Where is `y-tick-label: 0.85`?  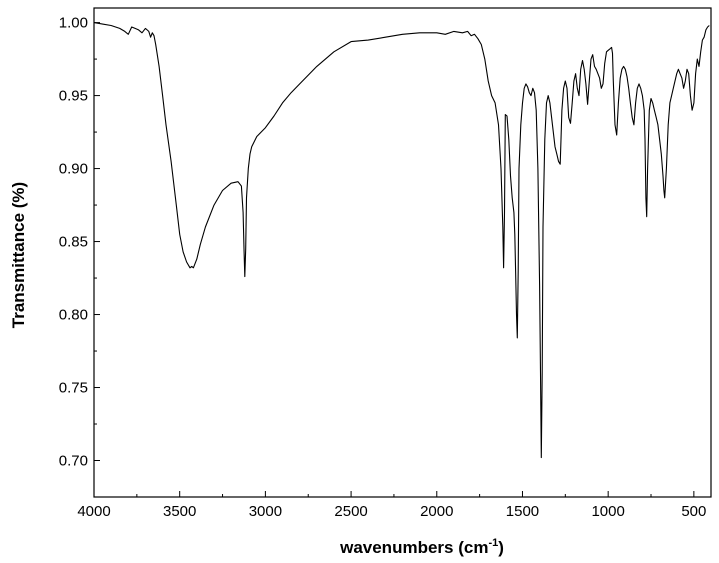
y-tick-label: 0.85 is located at coordinates (73, 242).